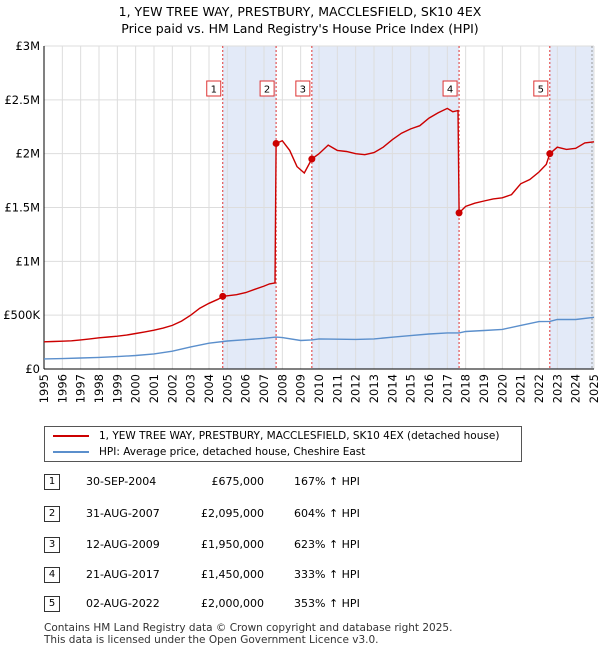 The width and height of the screenshot is (600, 650). I want to click on y-tick-label: £0, so click(32, 369).